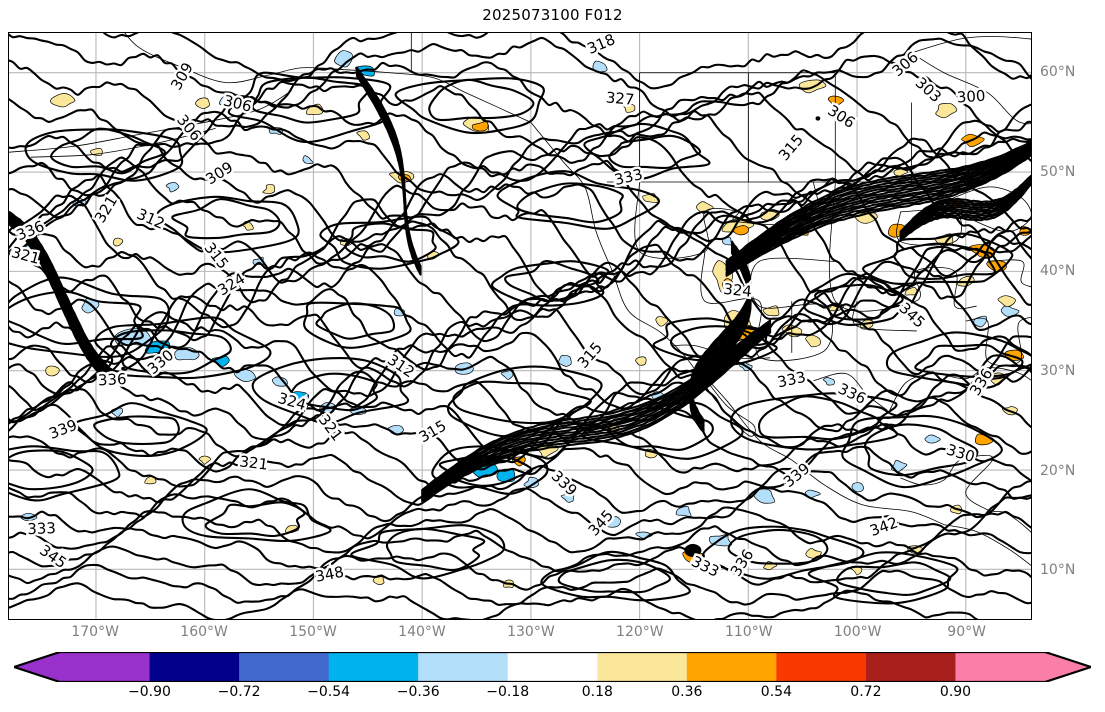 The width and height of the screenshot is (1105, 712). I want to click on longitude-tick-label: 170°W, so click(95, 632).